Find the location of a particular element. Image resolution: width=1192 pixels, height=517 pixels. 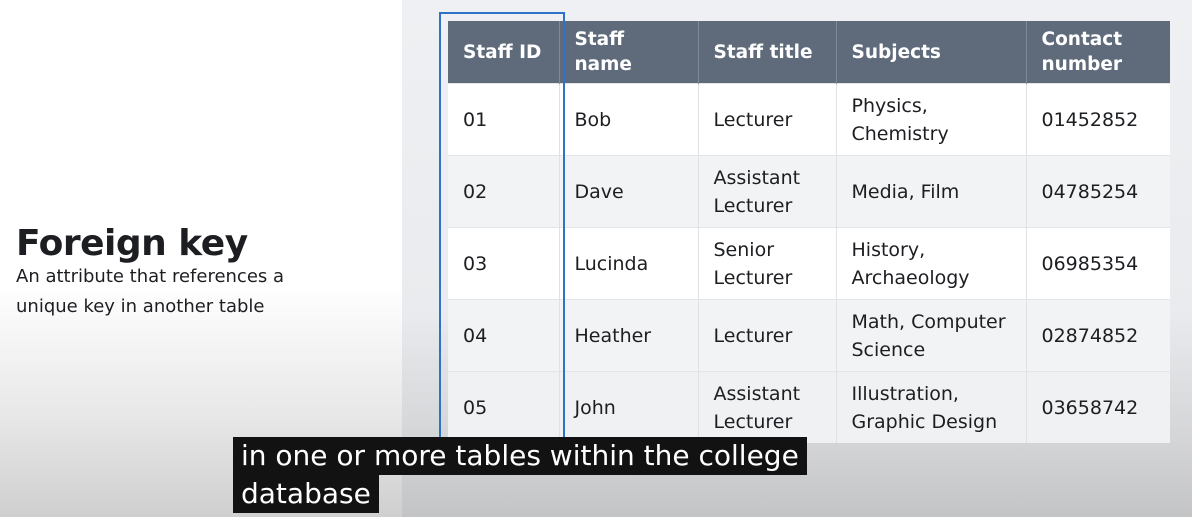

cell-subjects: Illustration, Graphic Design is located at coordinates (931, 407).